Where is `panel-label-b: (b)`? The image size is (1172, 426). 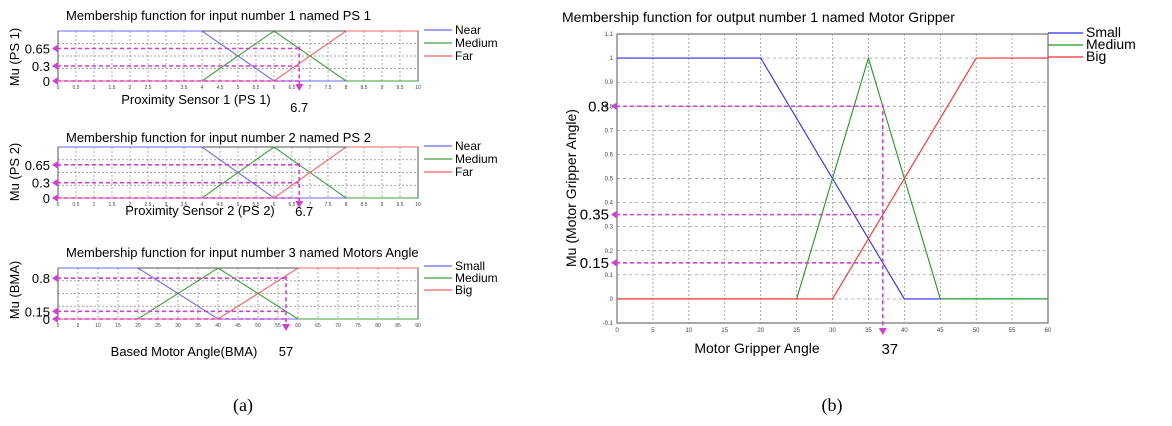
panel-label-b: (b) is located at coordinates (832, 405).